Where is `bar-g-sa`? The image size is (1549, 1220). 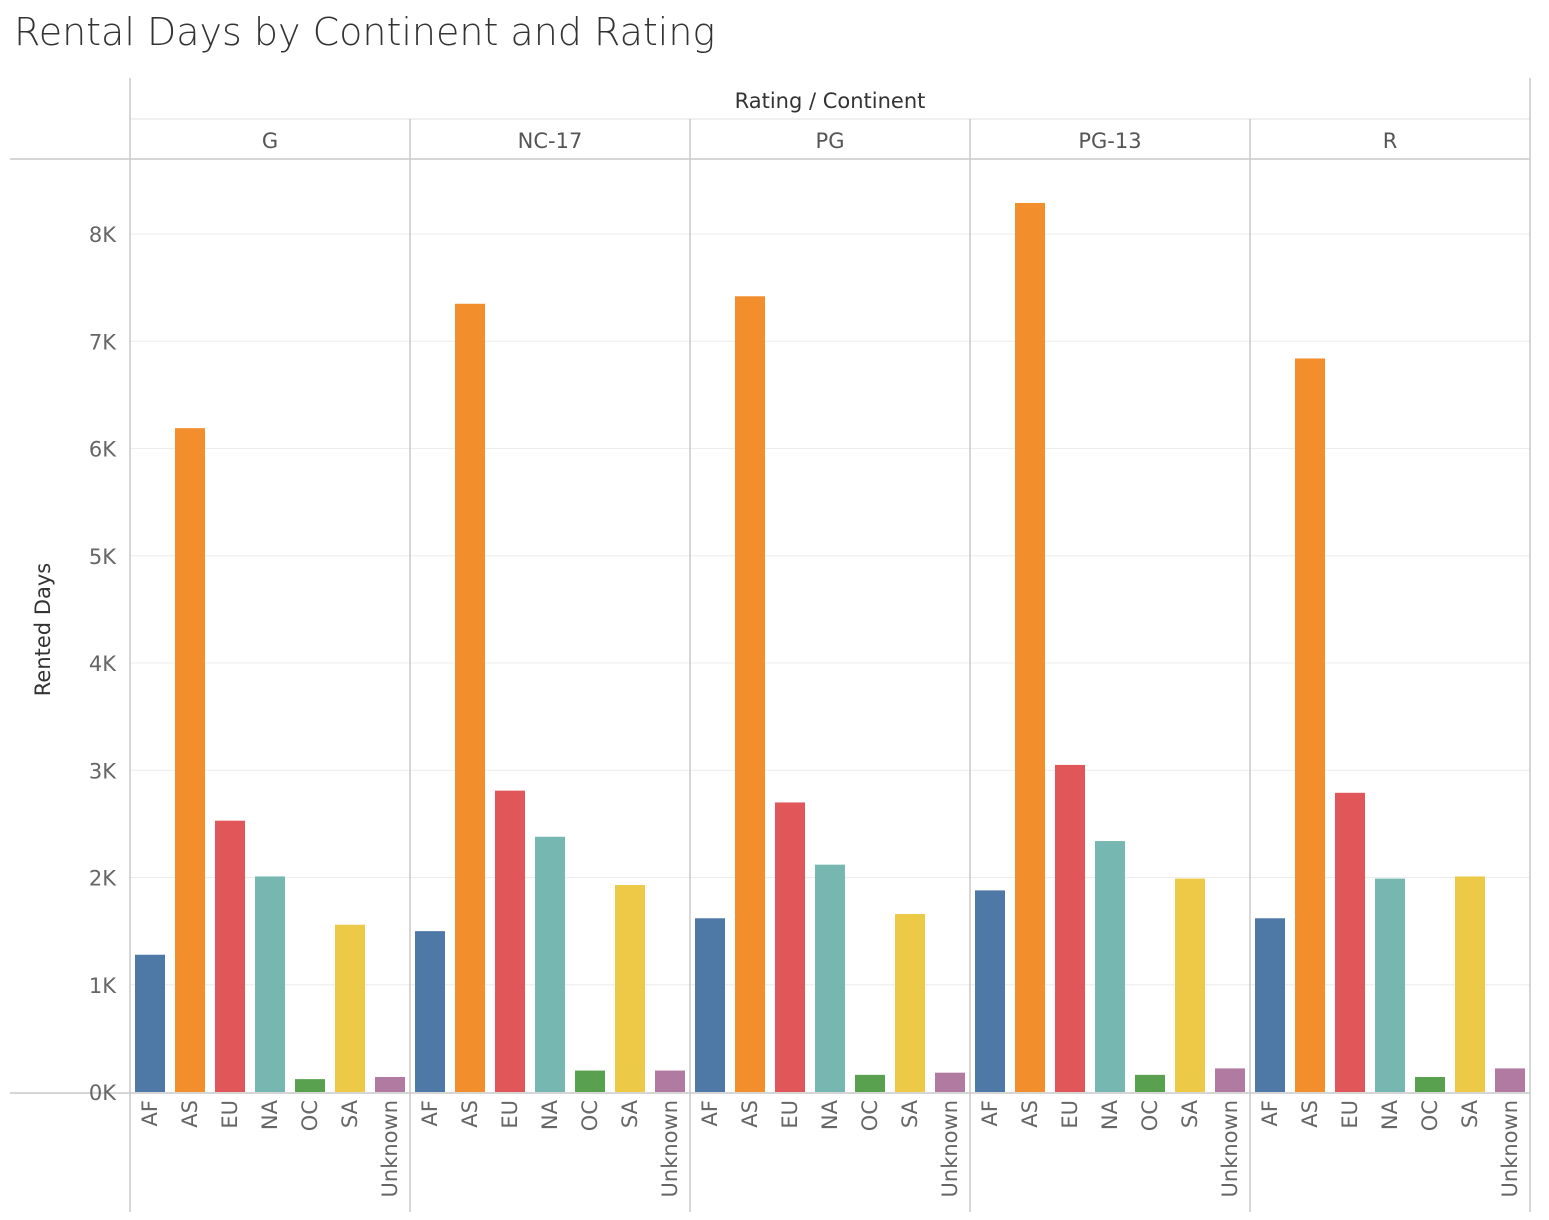 bar-g-sa is located at coordinates (350, 1008).